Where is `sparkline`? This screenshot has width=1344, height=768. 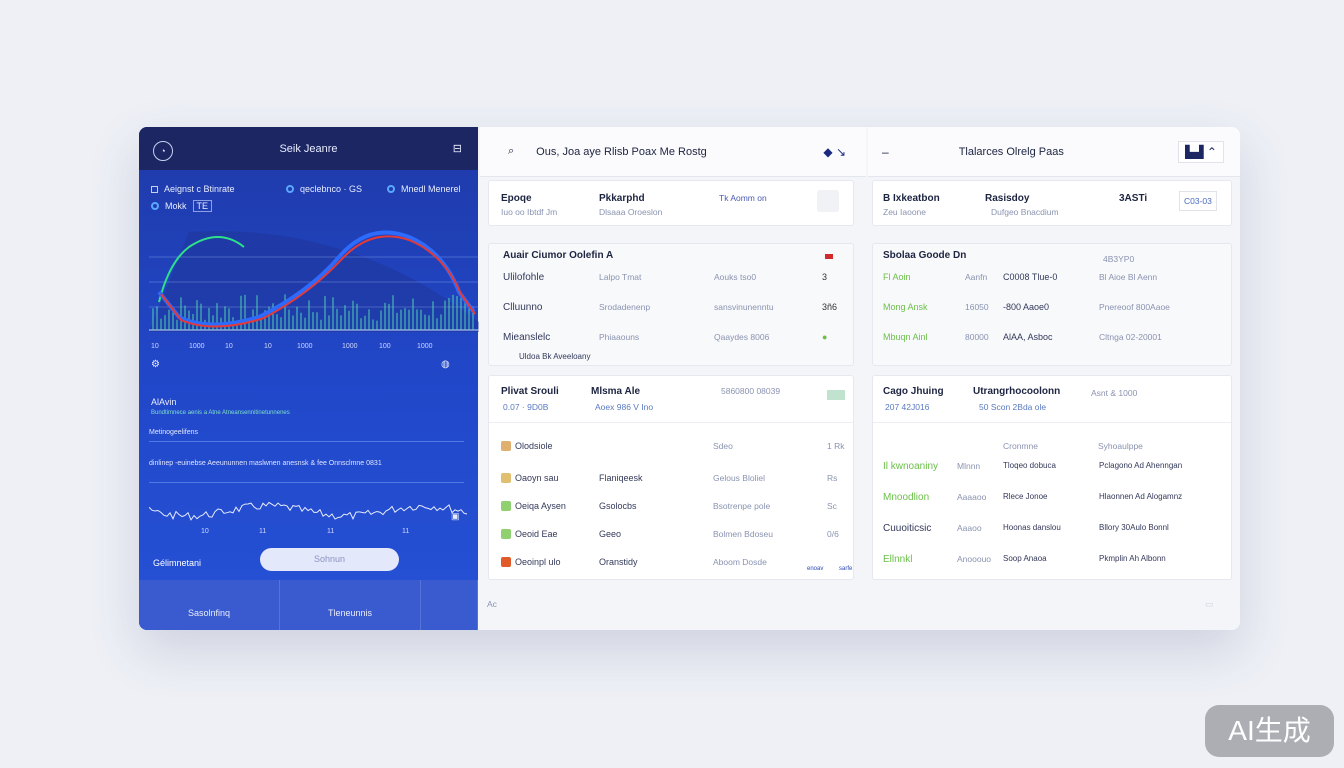
sparkline is located at coordinates (308, 511).